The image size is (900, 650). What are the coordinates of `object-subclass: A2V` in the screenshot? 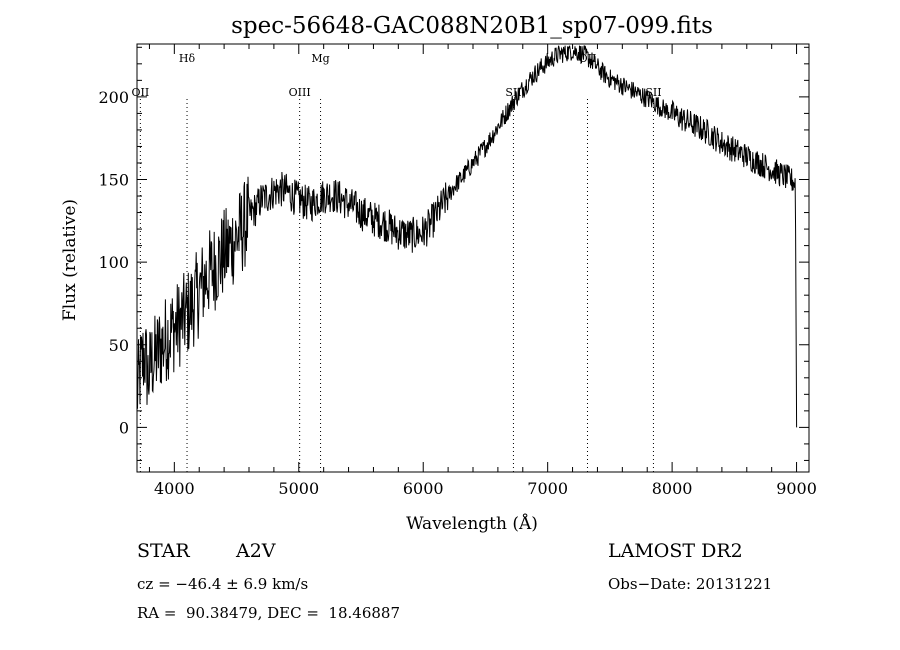 It's located at (256, 551).